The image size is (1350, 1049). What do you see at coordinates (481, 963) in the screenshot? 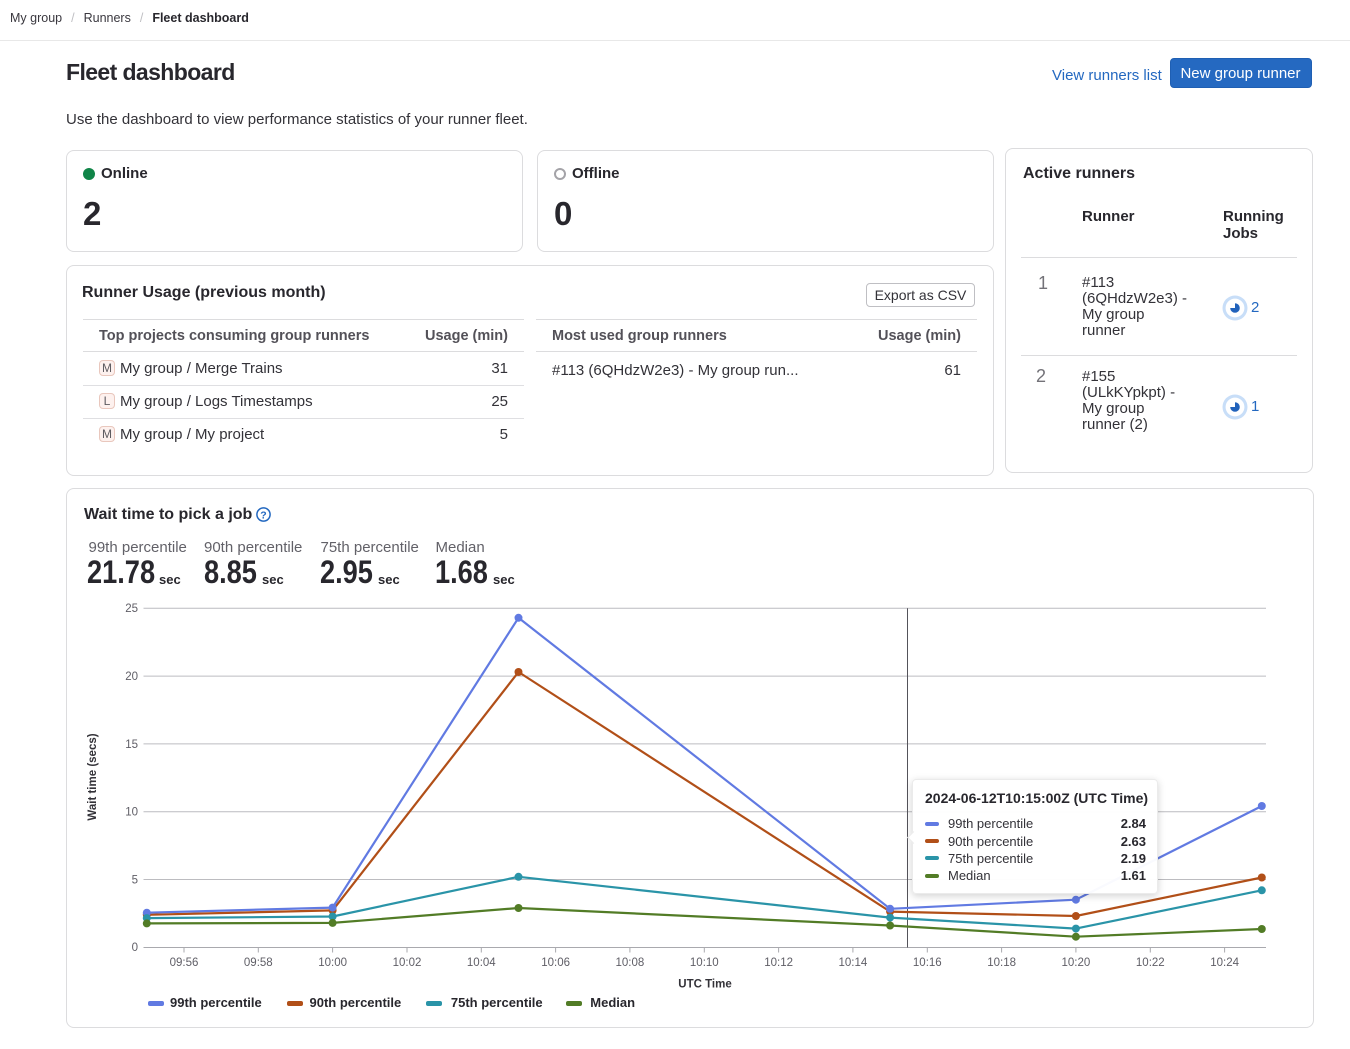
I see `svg-text: 10:04` at bounding box center [481, 963].